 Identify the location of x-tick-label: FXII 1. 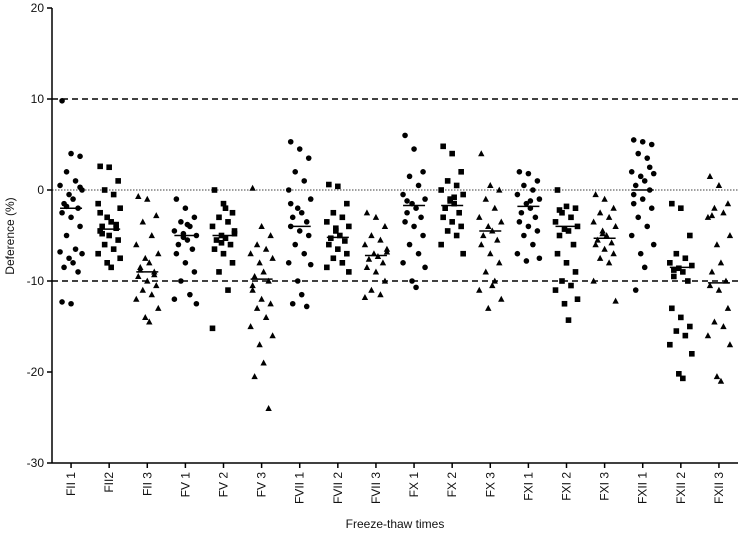
(643, 488).